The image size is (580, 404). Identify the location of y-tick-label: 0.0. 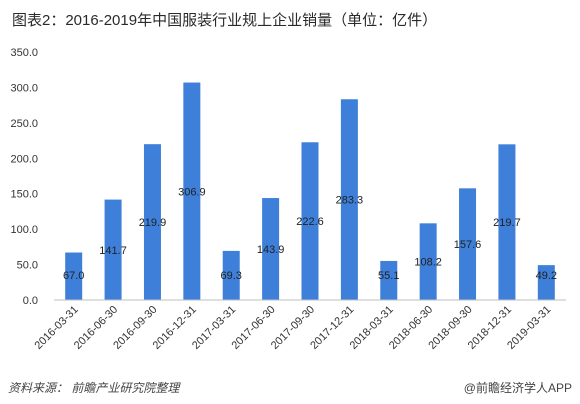
(30, 301).